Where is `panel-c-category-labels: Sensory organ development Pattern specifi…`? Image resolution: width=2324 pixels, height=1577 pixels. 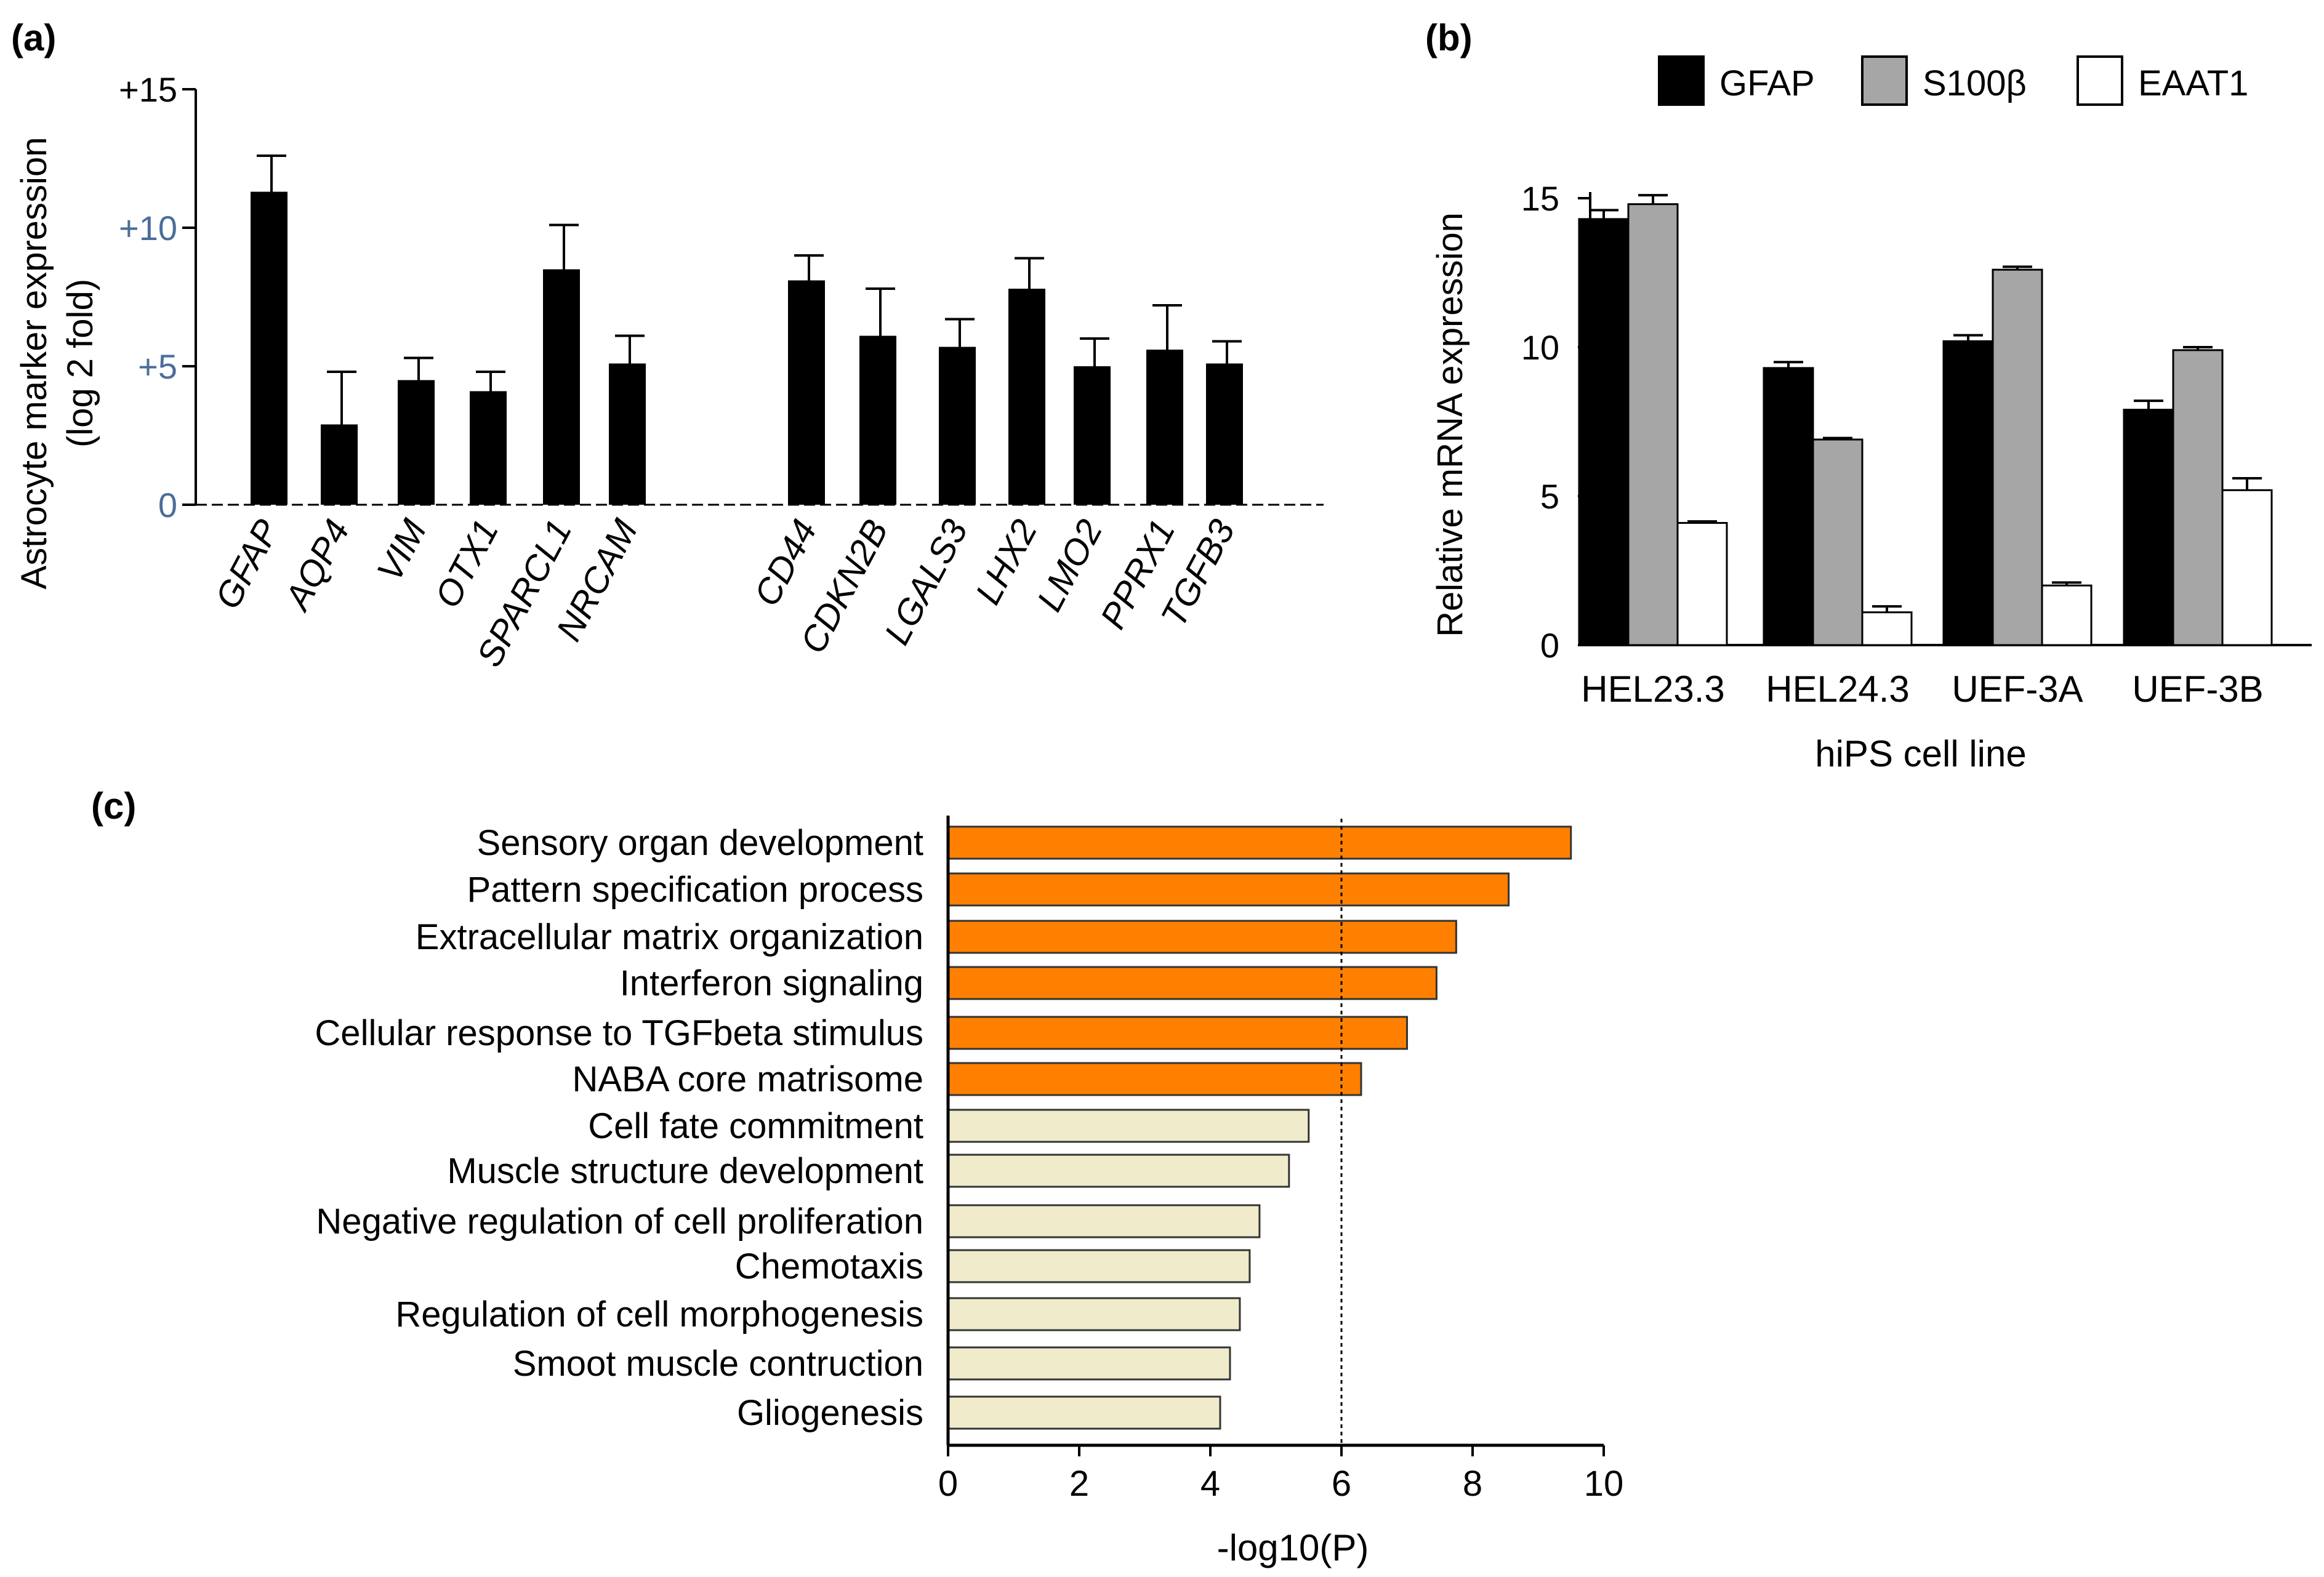 panel-c-category-labels: Sensory organ development Pattern specifi… is located at coordinates (619, 1128).